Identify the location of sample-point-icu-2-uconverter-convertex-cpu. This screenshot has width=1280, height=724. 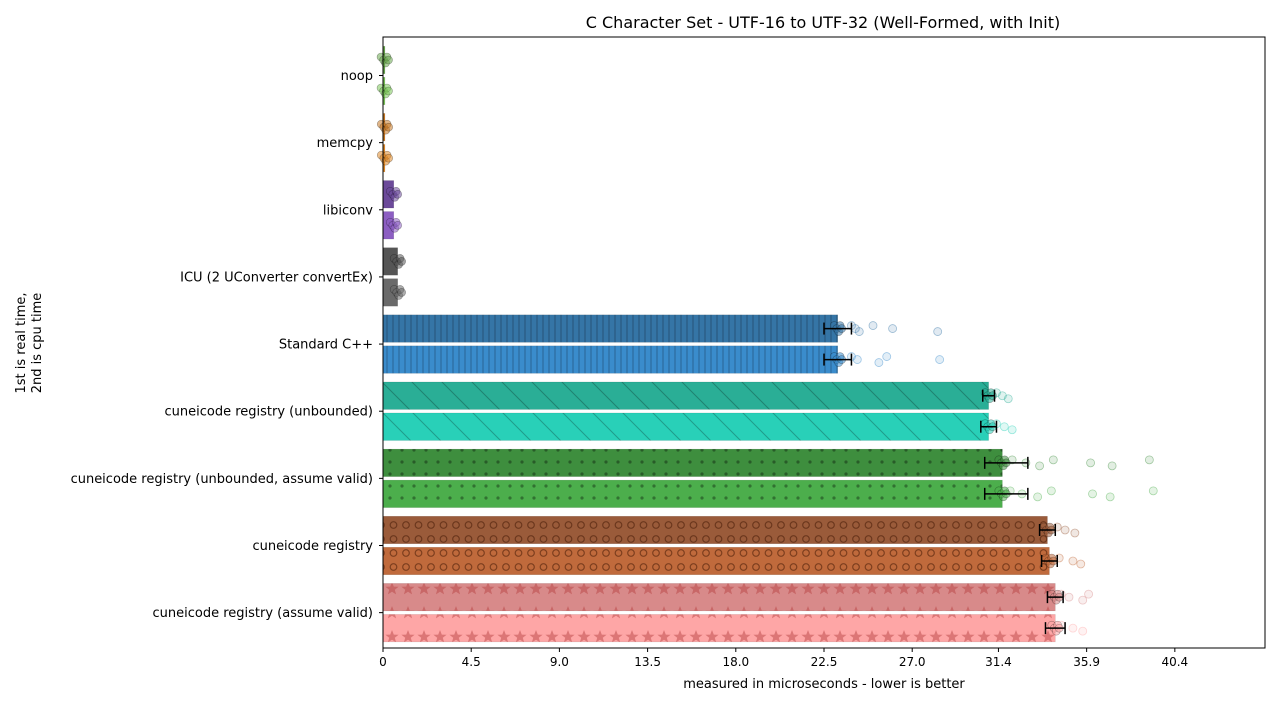
(401, 292).